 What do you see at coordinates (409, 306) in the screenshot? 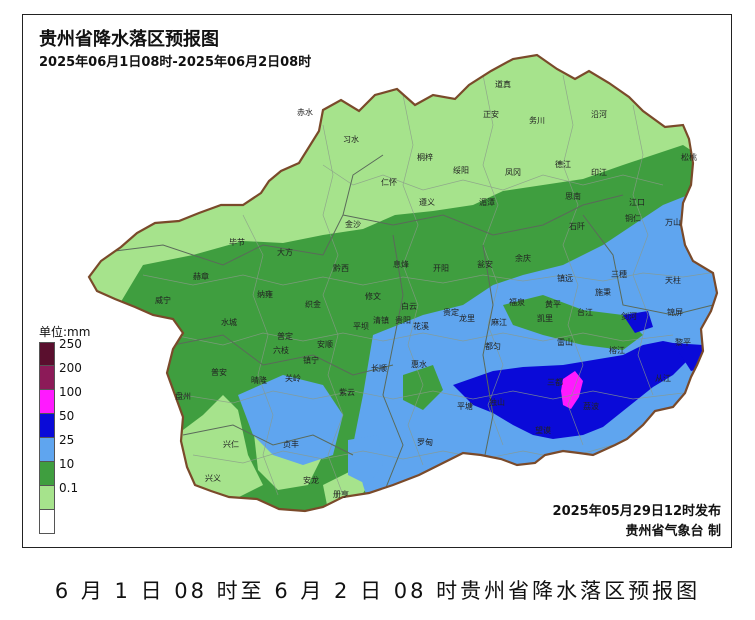
I see `county-label: 白云` at bounding box center [409, 306].